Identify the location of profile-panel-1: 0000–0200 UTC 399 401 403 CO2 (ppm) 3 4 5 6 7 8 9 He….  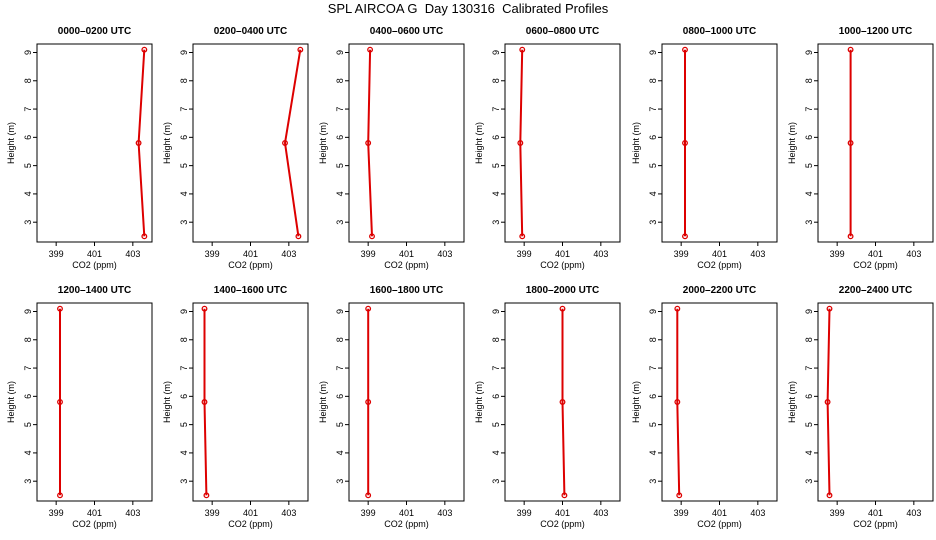
(79, 148).